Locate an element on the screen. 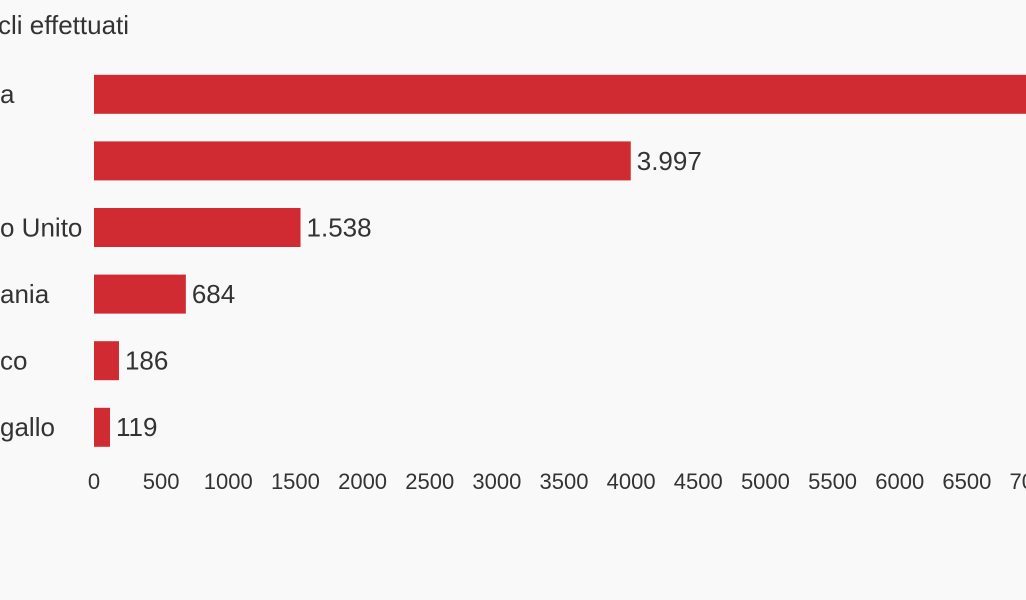  x-tick-label: 5500 is located at coordinates (832, 481).